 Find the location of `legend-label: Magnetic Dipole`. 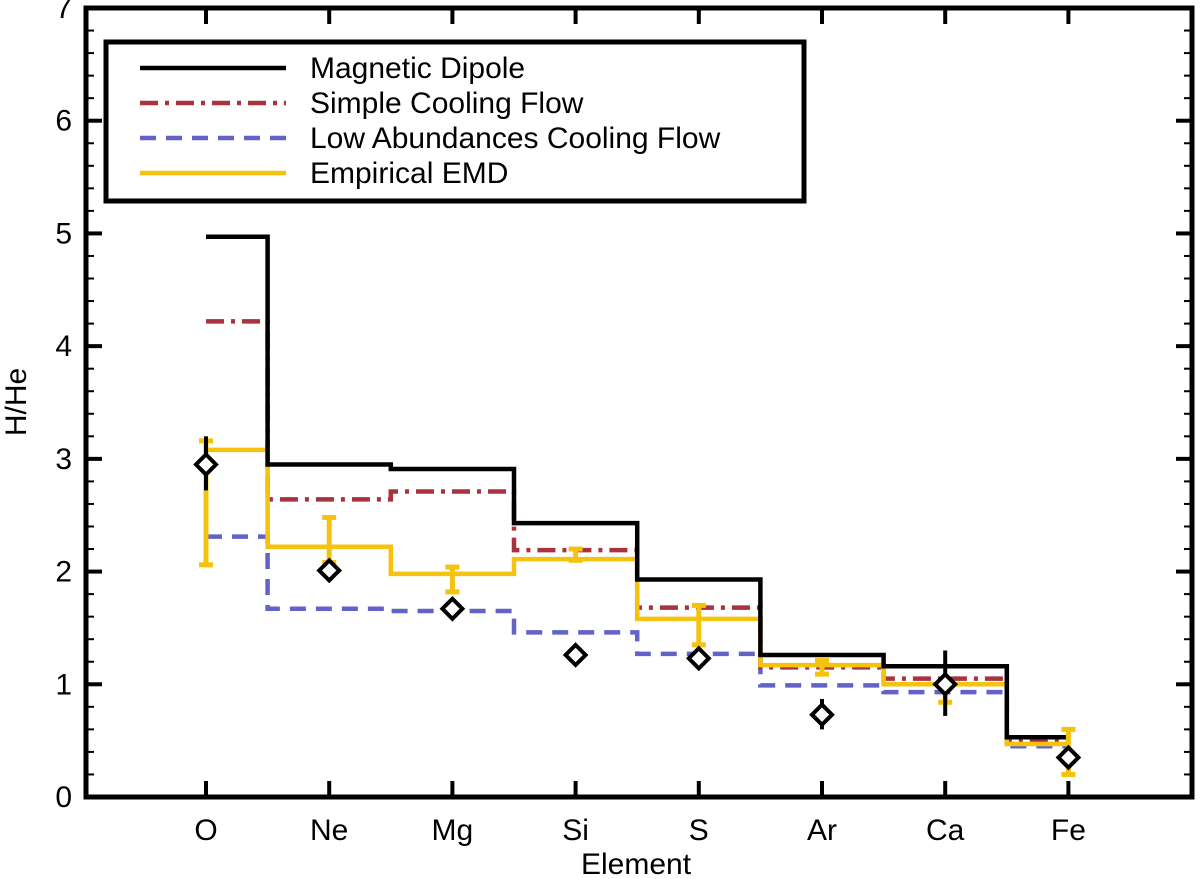

legend-label: Magnetic Dipole is located at coordinates (417, 68).